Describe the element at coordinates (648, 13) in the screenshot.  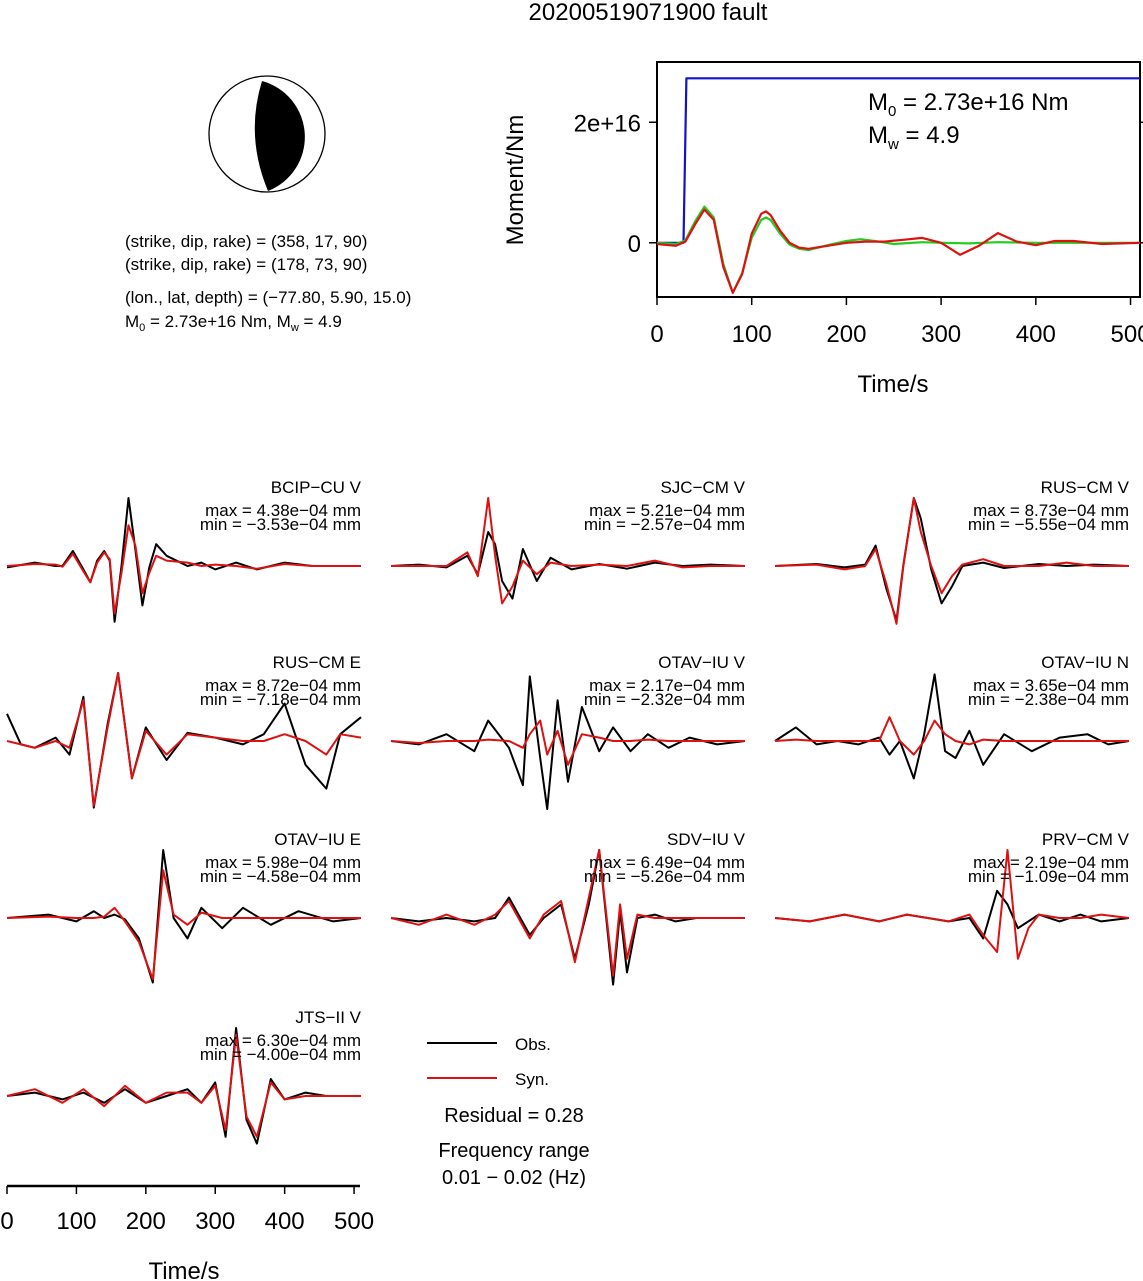
I see `figure-title: 20200519071900 fault` at that location.